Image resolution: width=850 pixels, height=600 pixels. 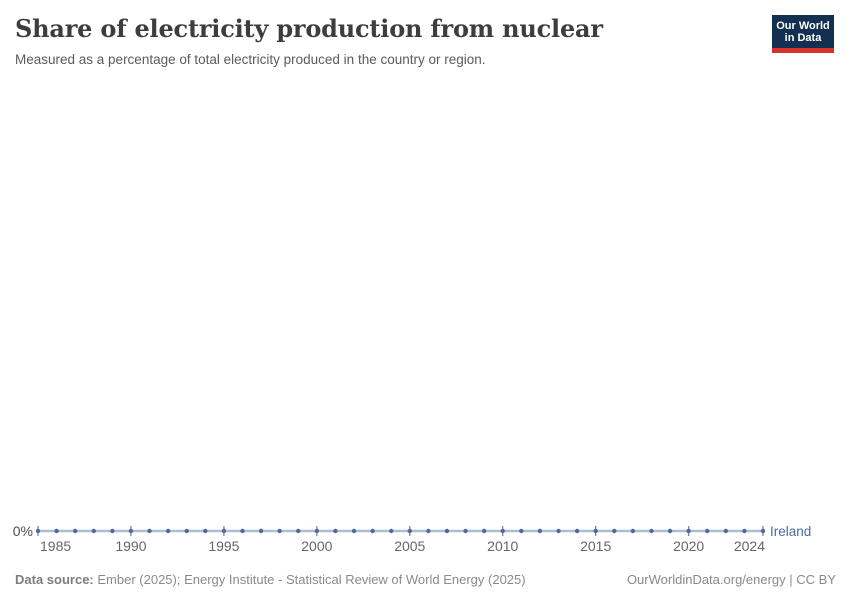 I want to click on data-source-label: Data source:, so click(x=54, y=579).